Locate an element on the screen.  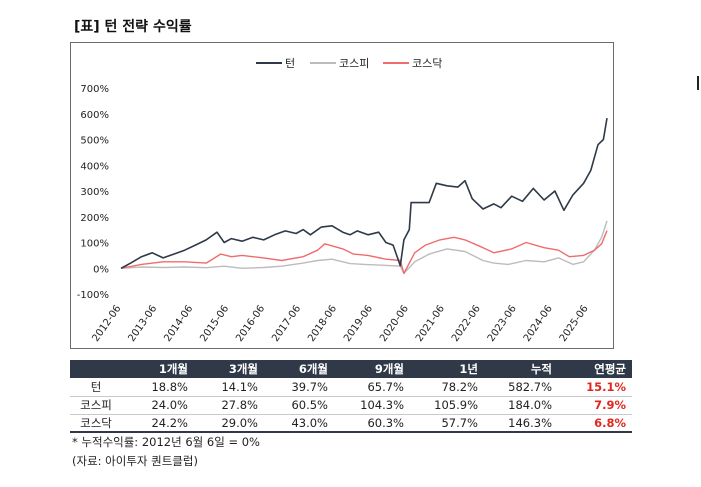
x-tick-label: 2023-06 is located at coordinates (502, 323).